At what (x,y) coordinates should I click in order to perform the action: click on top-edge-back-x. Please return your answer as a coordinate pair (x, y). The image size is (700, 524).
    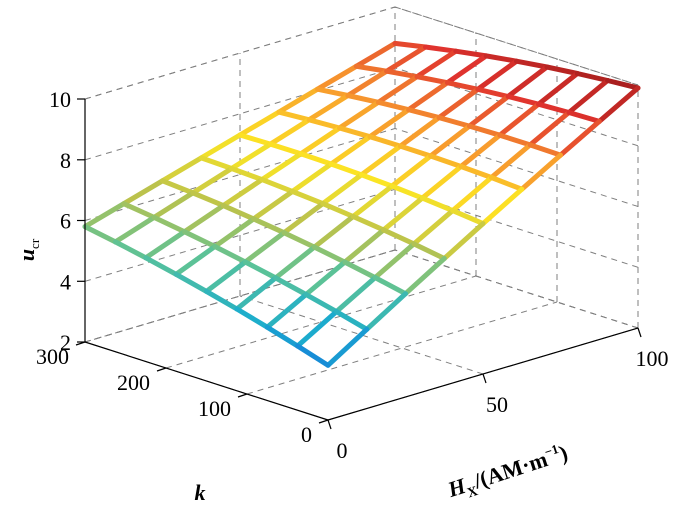
    Looking at the image, I should click on (516, 46).